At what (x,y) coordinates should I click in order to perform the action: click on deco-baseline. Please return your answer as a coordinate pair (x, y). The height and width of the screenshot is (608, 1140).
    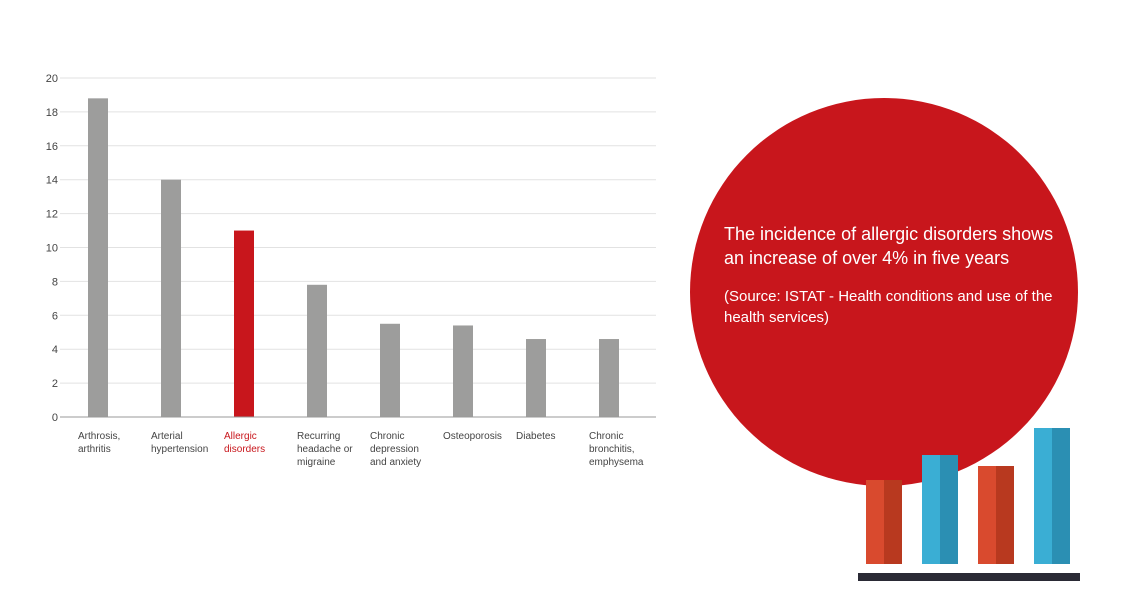
    Looking at the image, I should click on (969, 577).